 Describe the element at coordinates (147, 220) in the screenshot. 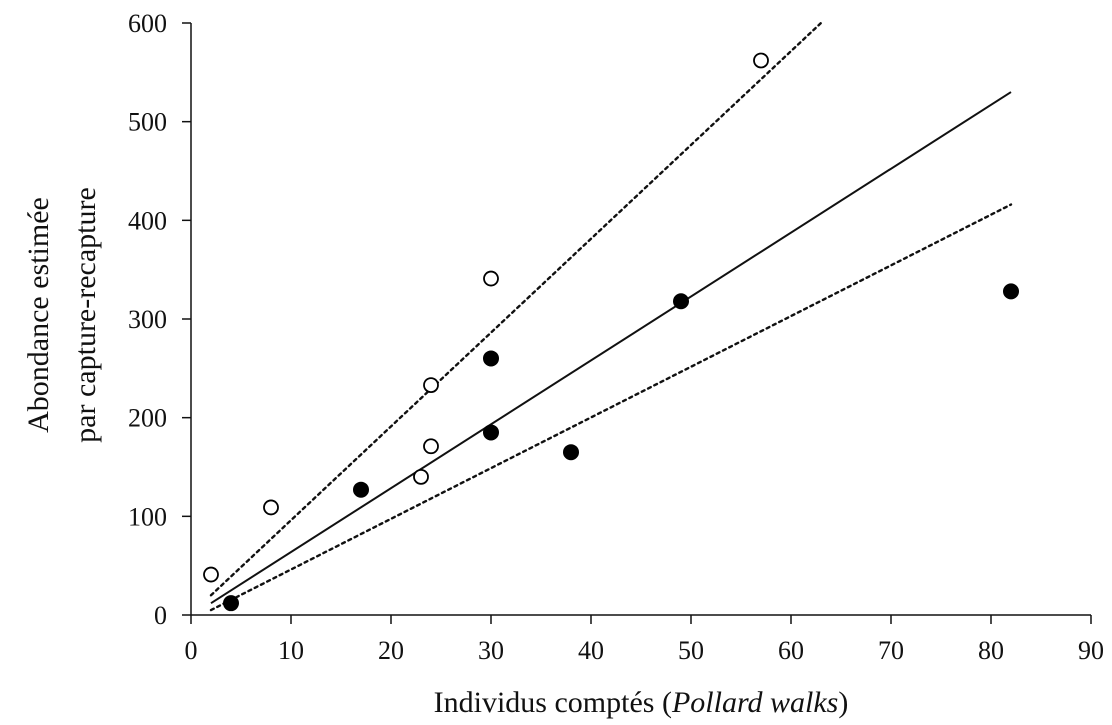

I see `y-tick-label-400: 400` at that location.